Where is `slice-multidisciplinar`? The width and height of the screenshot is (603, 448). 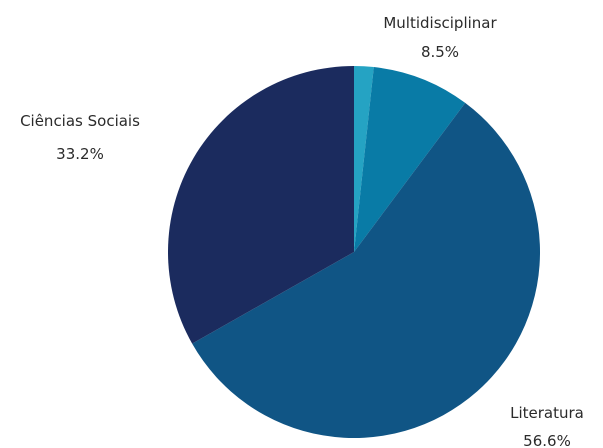 slice-multidisciplinar is located at coordinates (410, 159).